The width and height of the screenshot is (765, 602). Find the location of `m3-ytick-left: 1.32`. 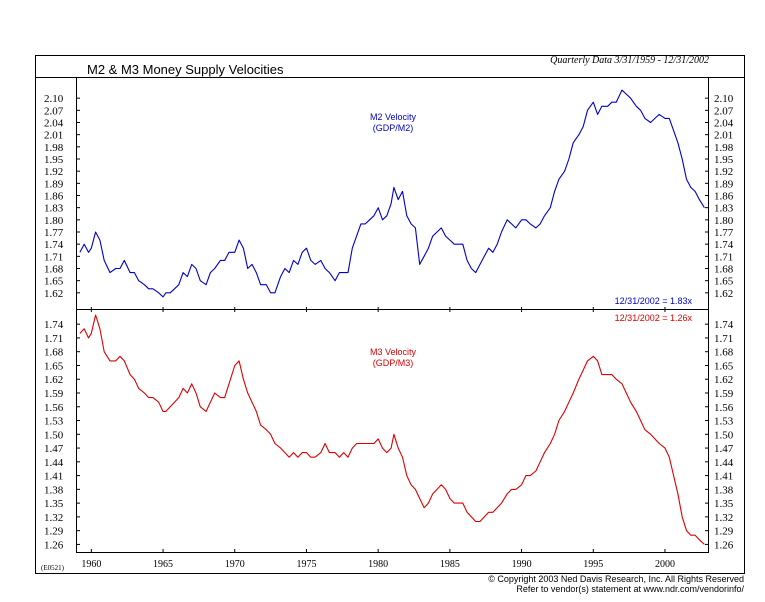

m3-ytick-left: 1.32 is located at coordinates (53, 518).